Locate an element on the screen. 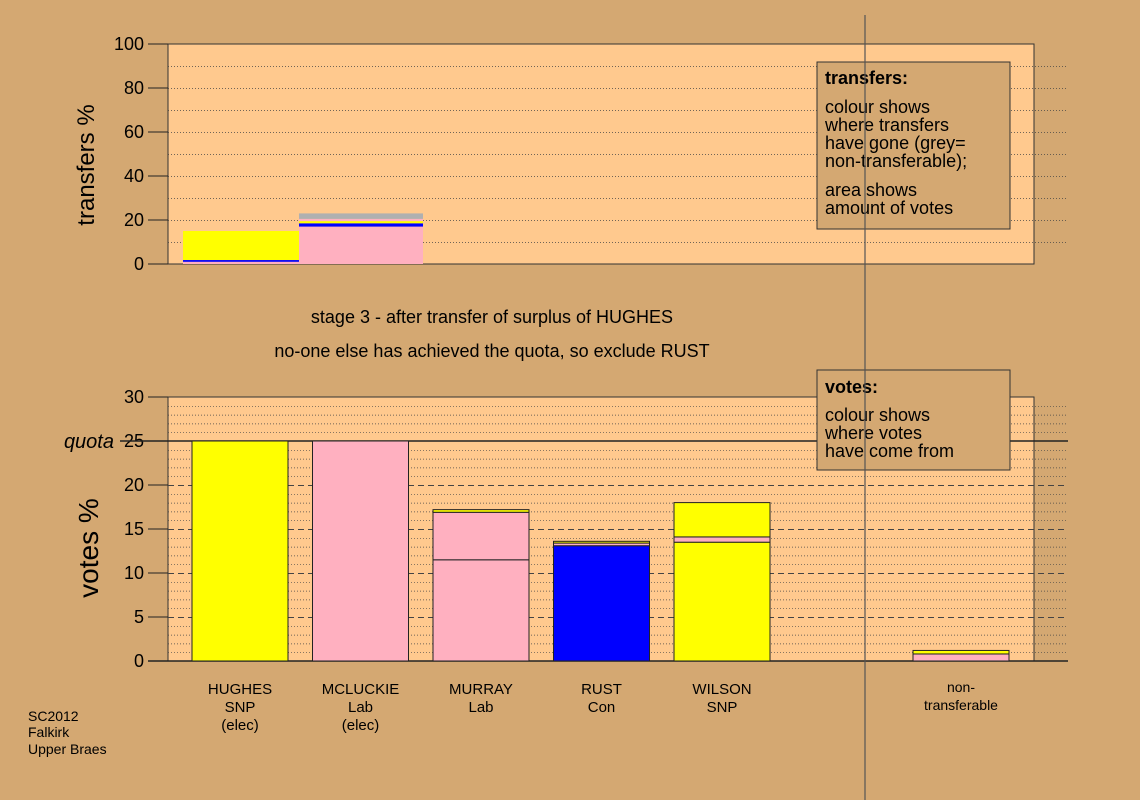  transfers-note-line: non-transferable); is located at coordinates (896, 161).